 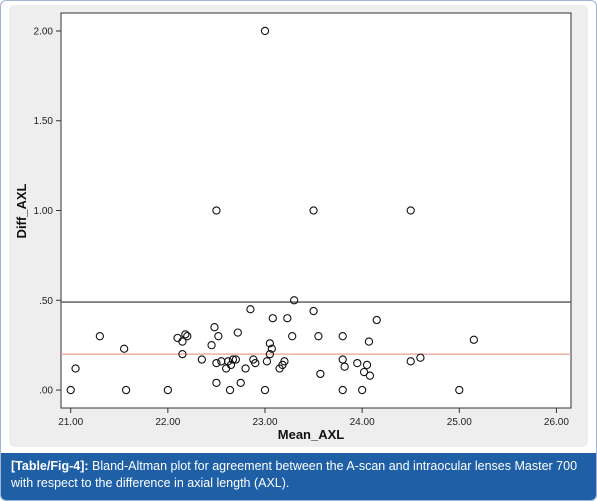 I want to click on x-tick-label: 26.00, so click(x=556, y=422).